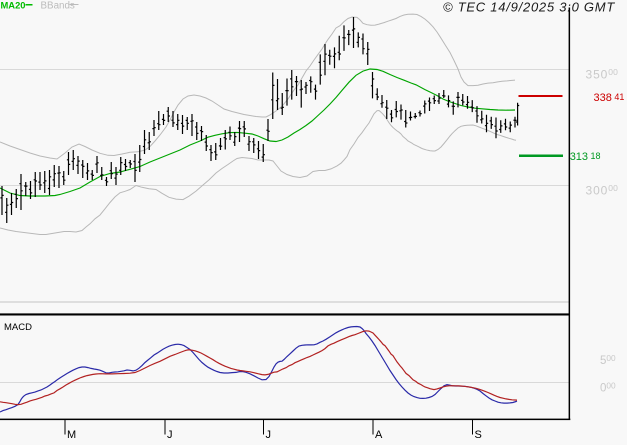 The height and width of the screenshot is (445, 627). Describe the element at coordinates (58, 6) in the screenshot. I see `svg-text: BBands` at that location.